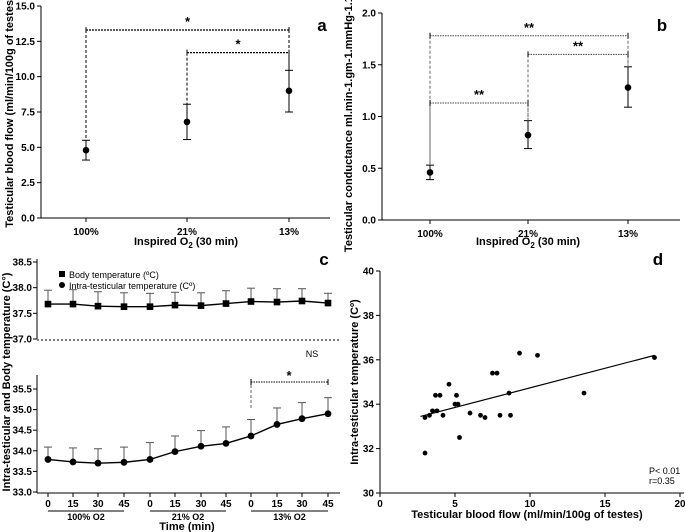  I want to click on testicular-temp-line, so click(188, 438).